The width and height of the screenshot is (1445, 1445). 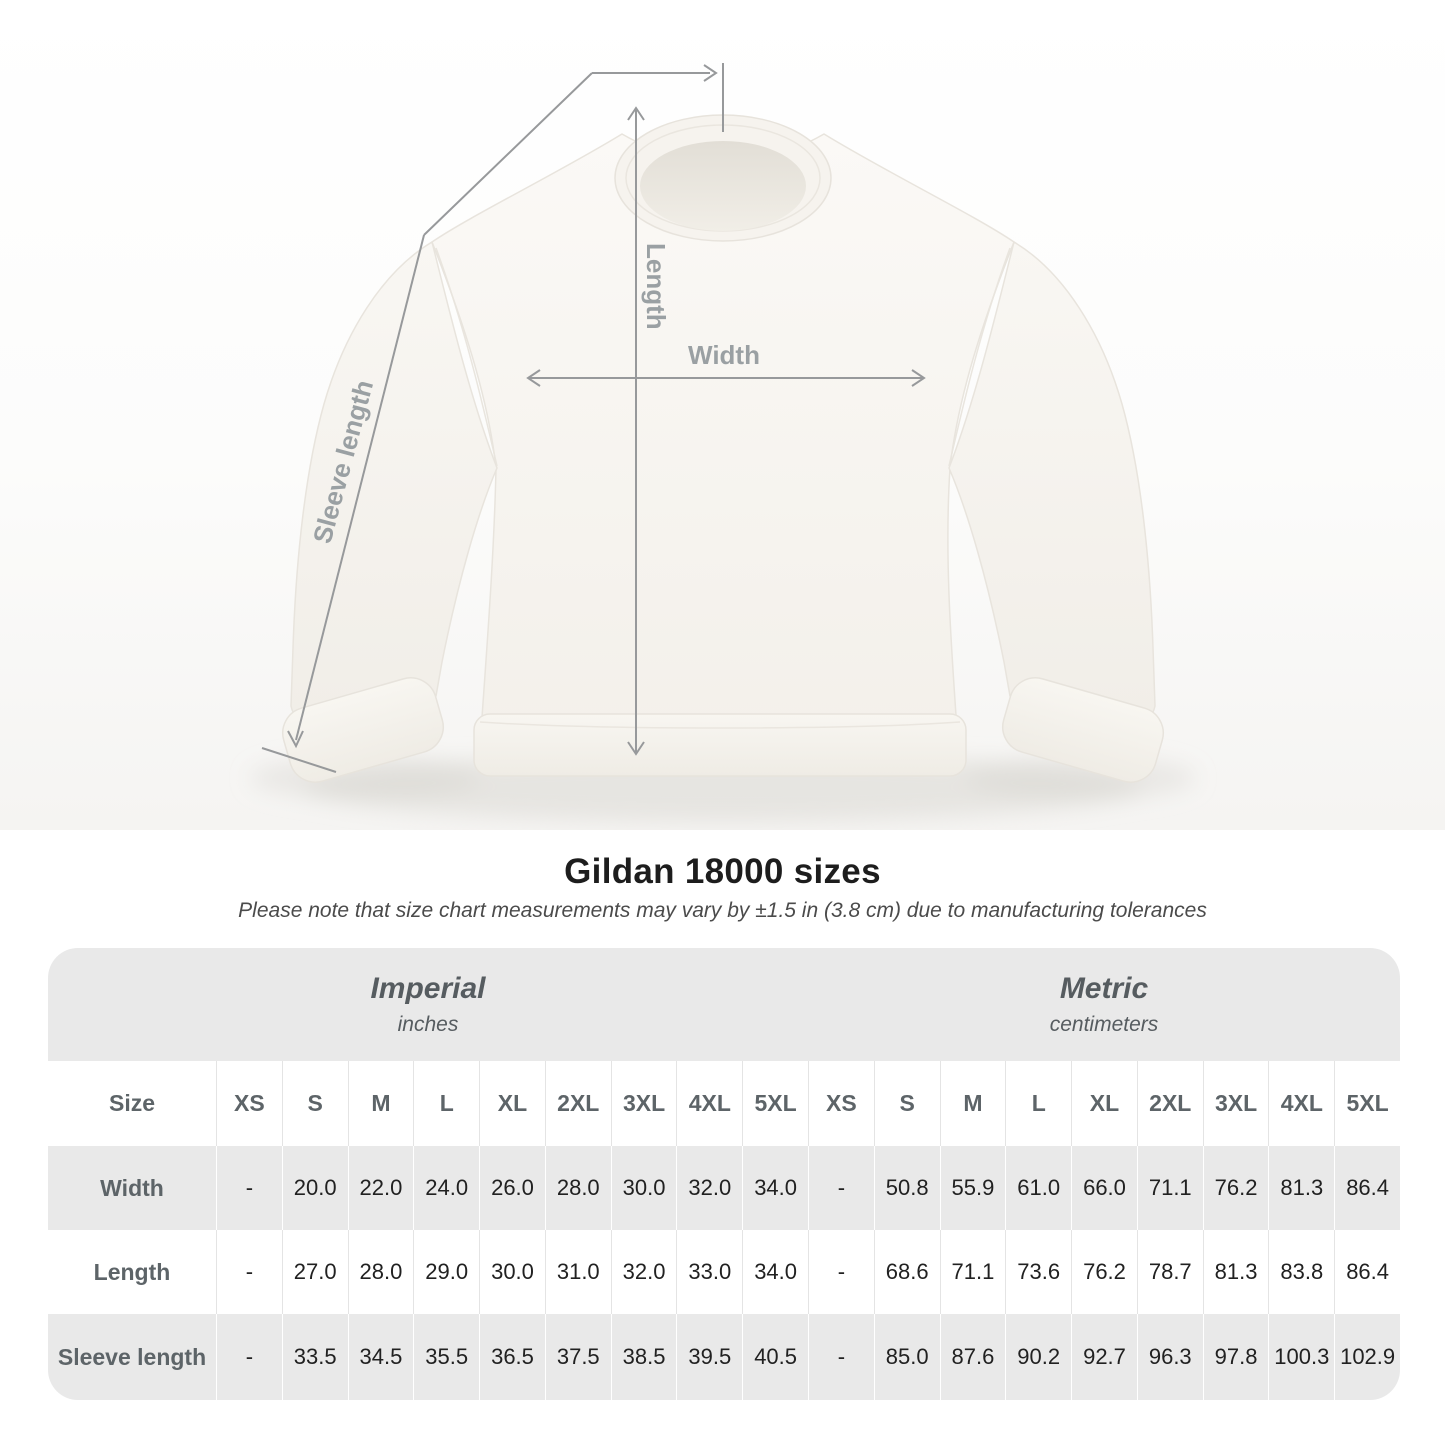 What do you see at coordinates (466, 357) in the screenshot?
I see `left-armhole-seam` at bounding box center [466, 357].